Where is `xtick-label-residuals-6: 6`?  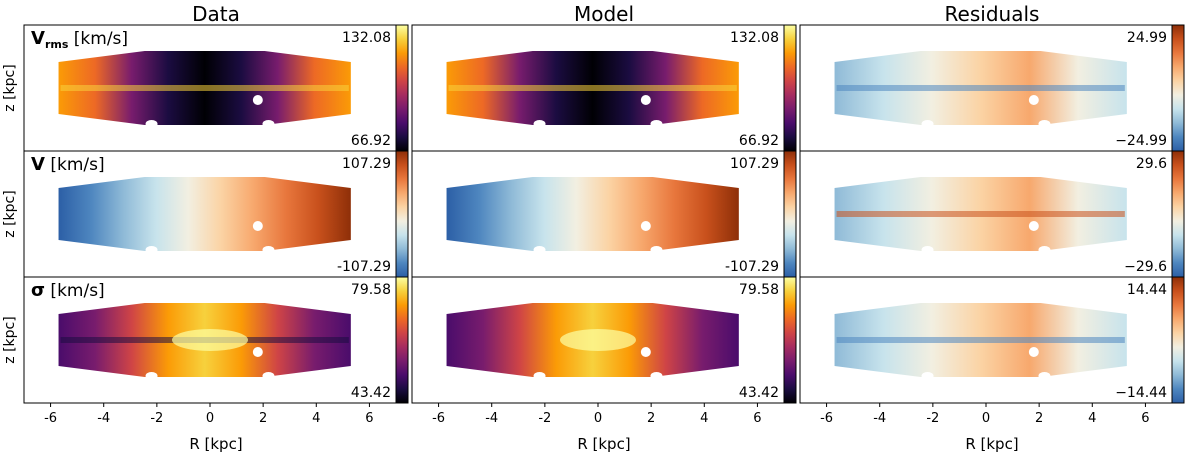 xtick-label-residuals-6: 6 is located at coordinates (1145, 418).